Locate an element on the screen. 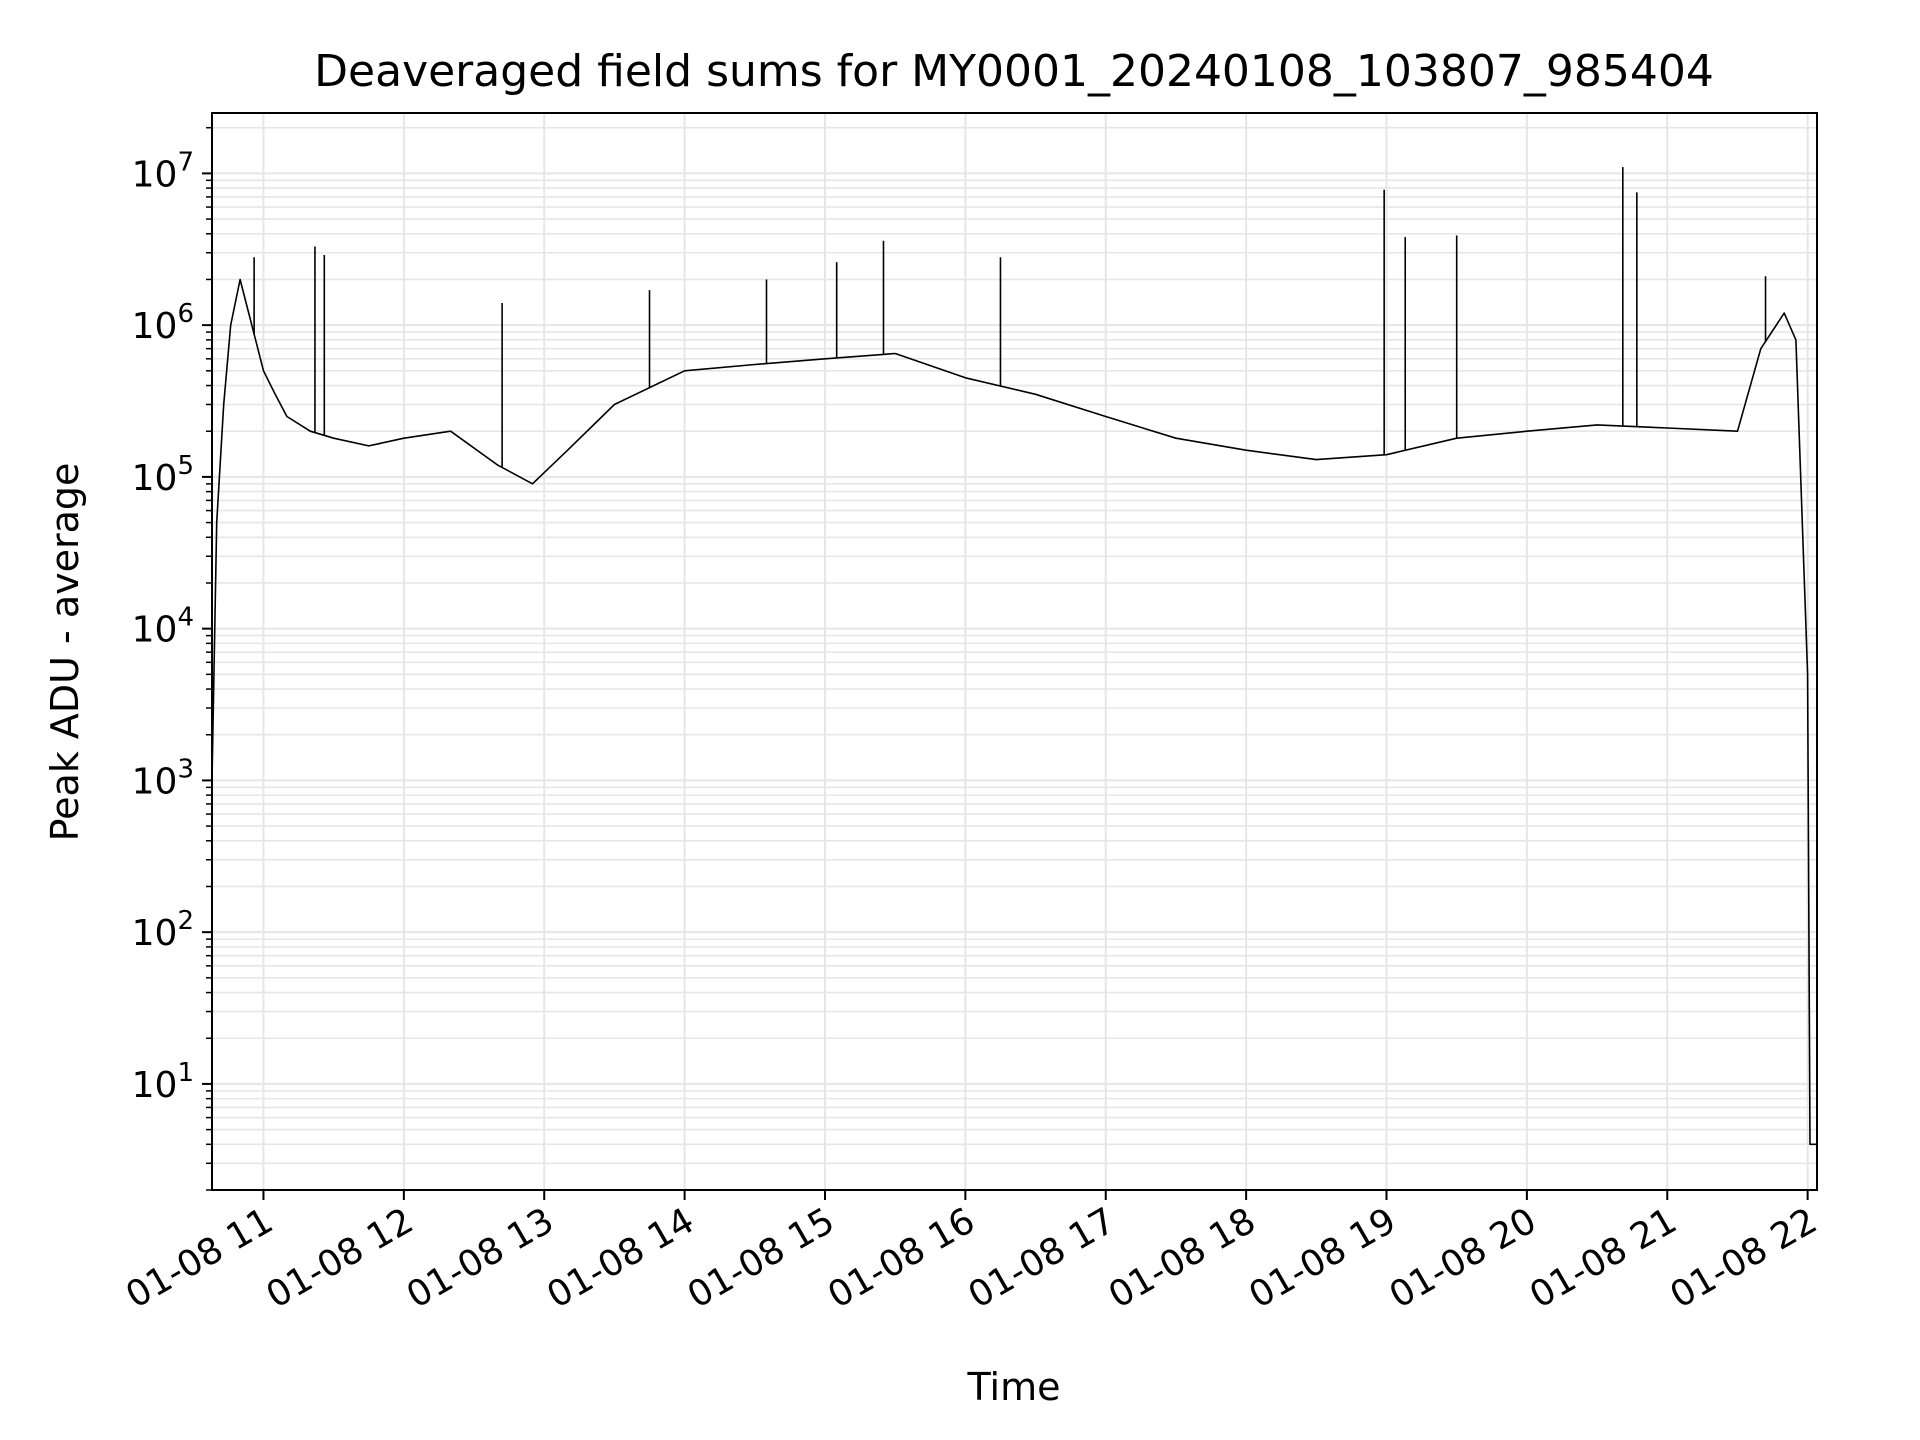 This screenshot has width=1920, height=1440. y-tick-label: 10⁷ is located at coordinates (163, 171).